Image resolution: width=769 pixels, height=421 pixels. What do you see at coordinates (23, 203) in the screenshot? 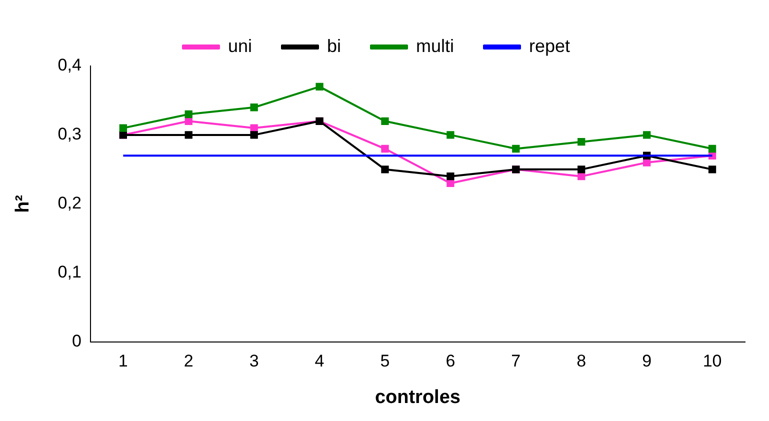
I see `y-axis-title: h²` at bounding box center [23, 203].